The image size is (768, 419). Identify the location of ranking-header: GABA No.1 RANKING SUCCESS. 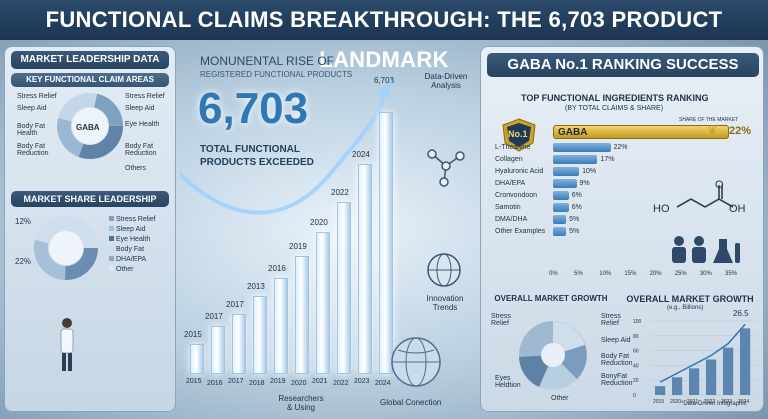
(623, 65).